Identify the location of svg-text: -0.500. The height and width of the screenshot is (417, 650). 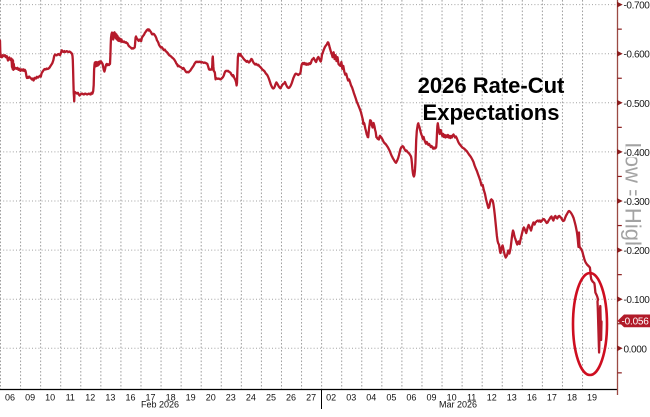
(637, 104).